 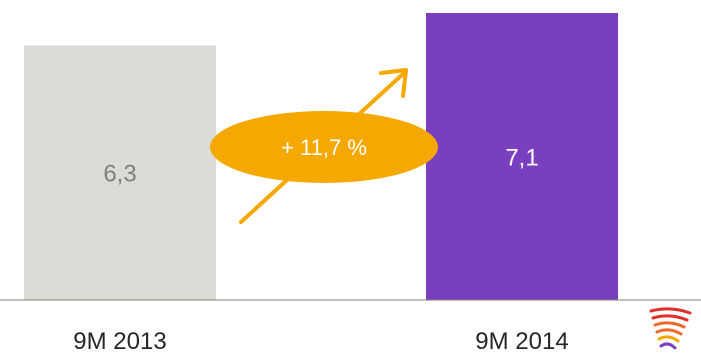 What do you see at coordinates (521, 341) in the screenshot?
I see `category-label-2: 9M 2014` at bounding box center [521, 341].